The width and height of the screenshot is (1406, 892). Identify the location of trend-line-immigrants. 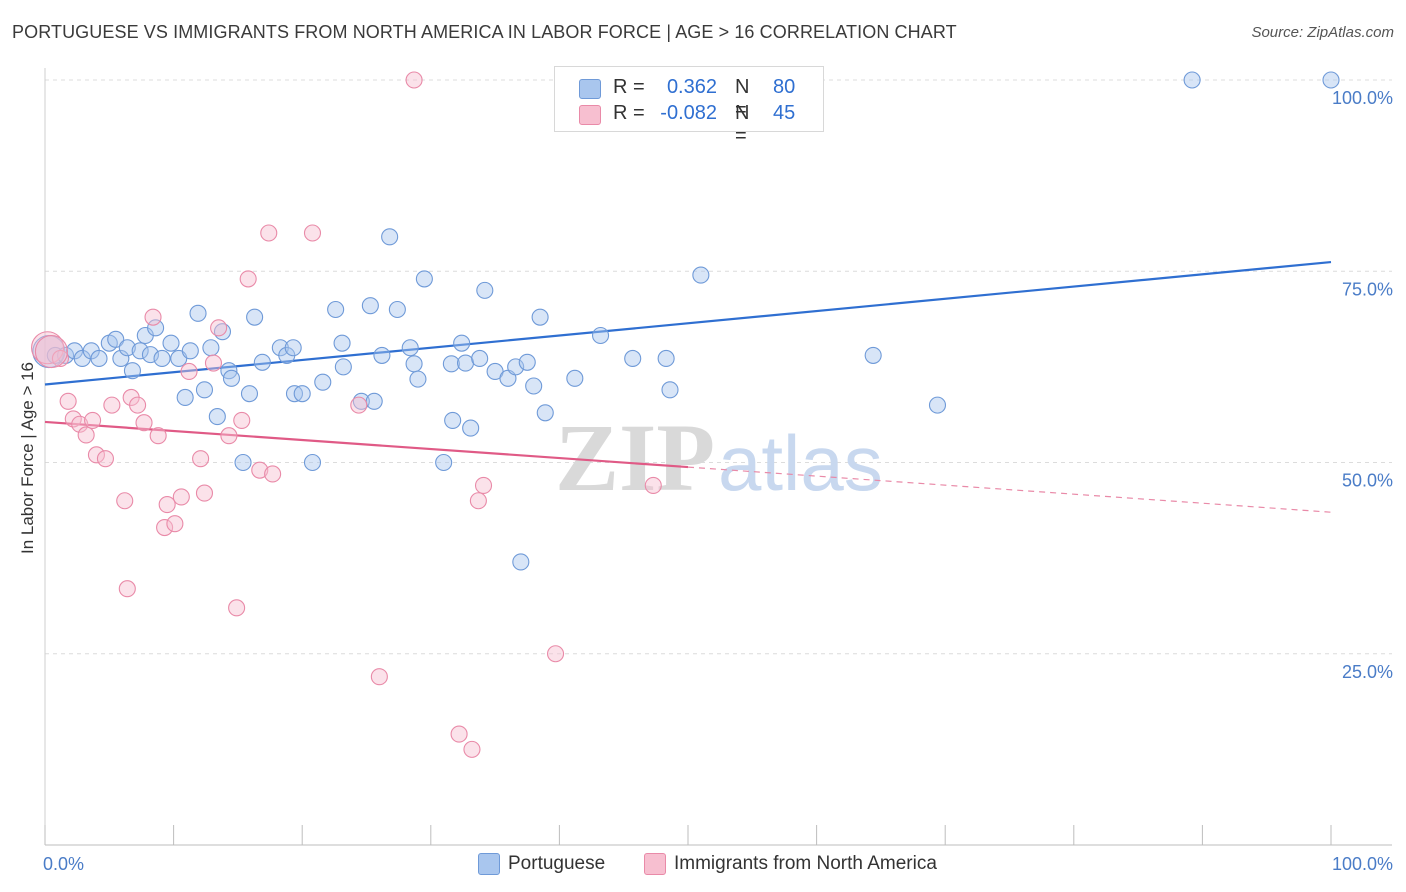
(366, 444).